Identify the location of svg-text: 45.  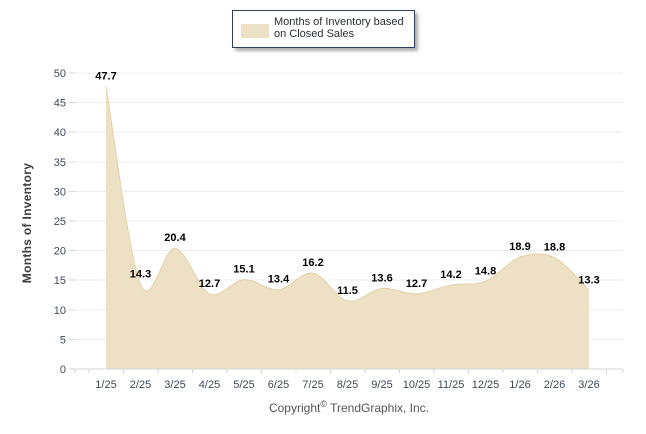
(60, 104).